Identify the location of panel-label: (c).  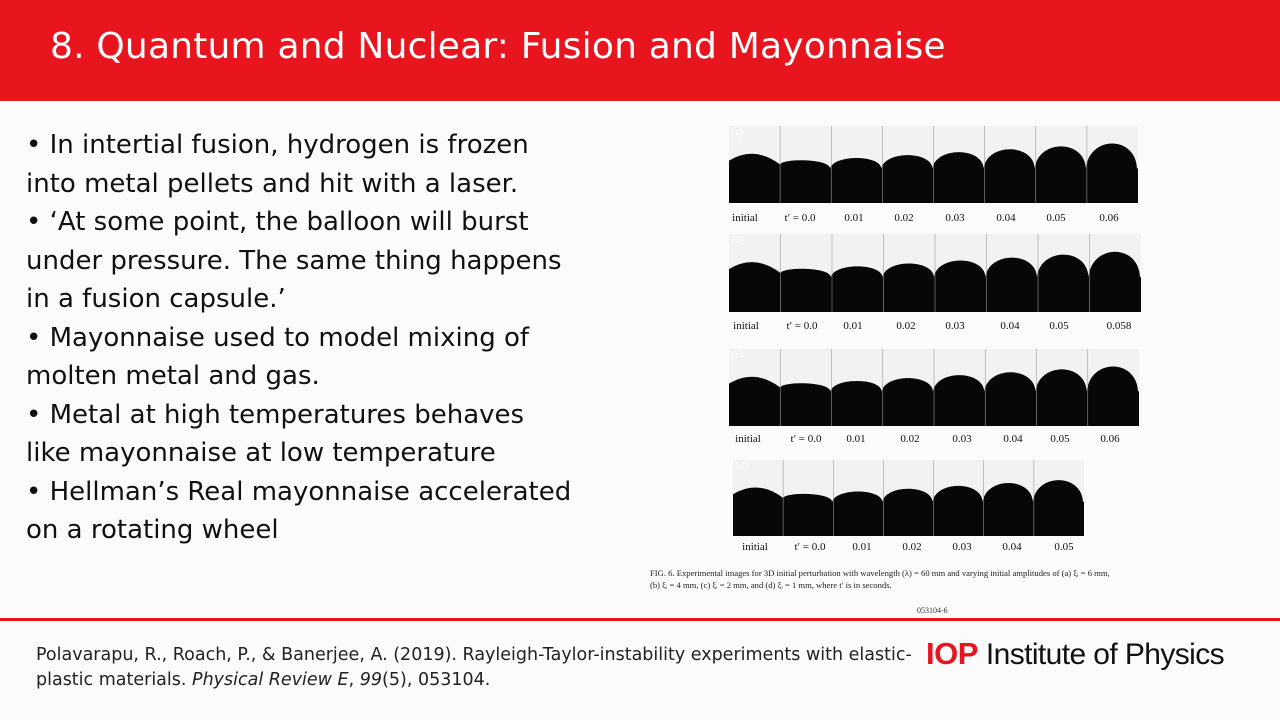
(738, 355).